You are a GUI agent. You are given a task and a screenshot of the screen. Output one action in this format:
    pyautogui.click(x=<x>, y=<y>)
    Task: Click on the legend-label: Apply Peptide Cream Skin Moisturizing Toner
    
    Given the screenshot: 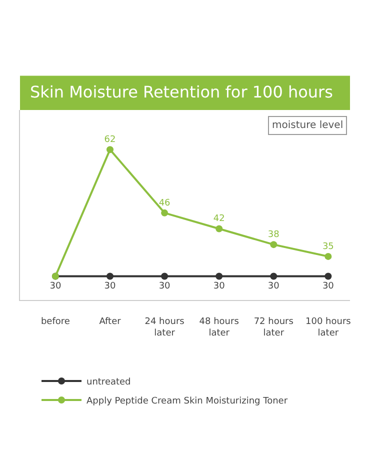 What is the action you would take?
    pyautogui.click(x=187, y=401)
    